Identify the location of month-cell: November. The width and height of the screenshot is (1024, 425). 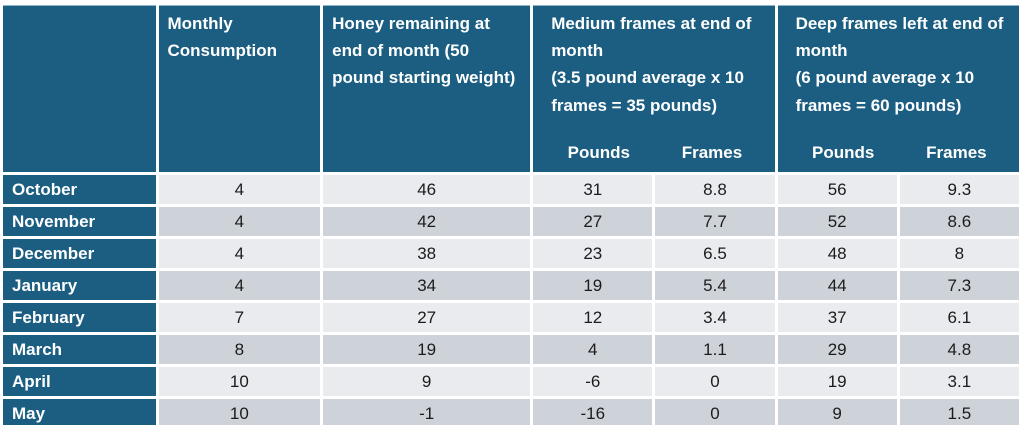
(79, 221).